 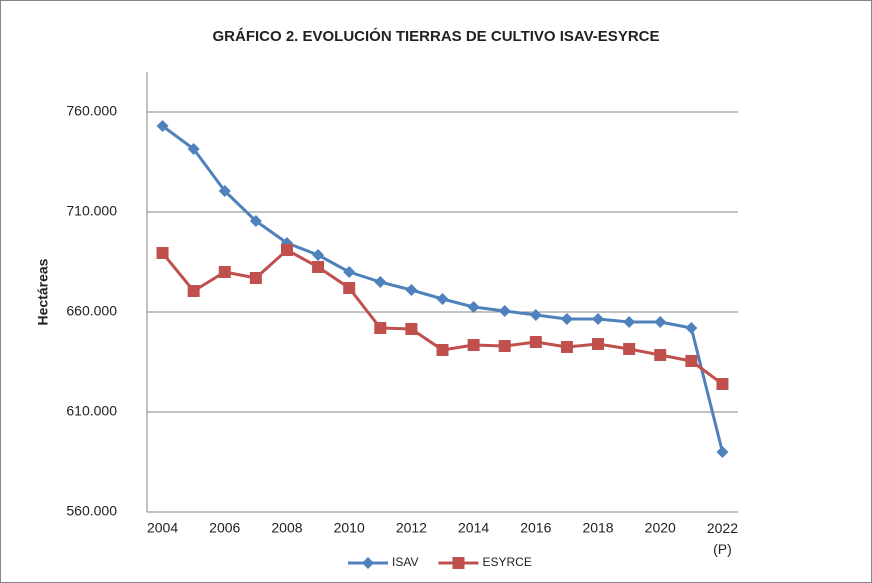 I want to click on x-tick-label: 2006, so click(x=224, y=528).